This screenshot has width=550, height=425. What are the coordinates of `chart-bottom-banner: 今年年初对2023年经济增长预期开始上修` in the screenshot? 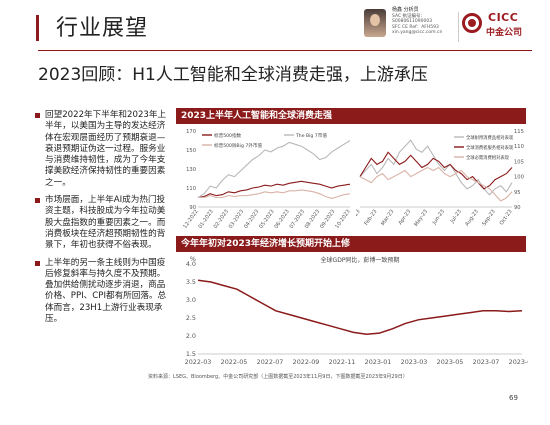 It's located at (351, 244).